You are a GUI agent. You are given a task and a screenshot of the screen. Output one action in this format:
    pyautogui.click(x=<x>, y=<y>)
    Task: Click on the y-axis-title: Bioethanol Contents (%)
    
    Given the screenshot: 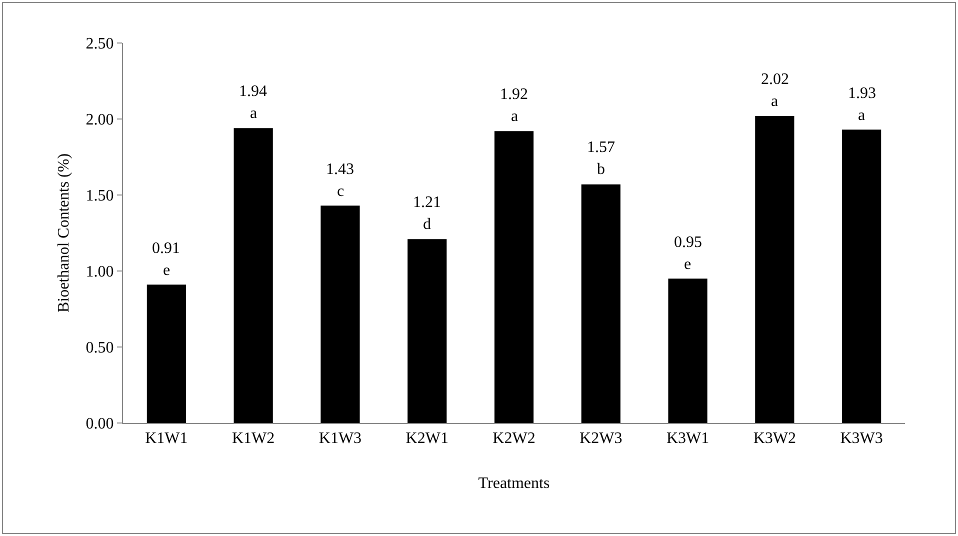 What is the action you would take?
    pyautogui.click(x=64, y=233)
    